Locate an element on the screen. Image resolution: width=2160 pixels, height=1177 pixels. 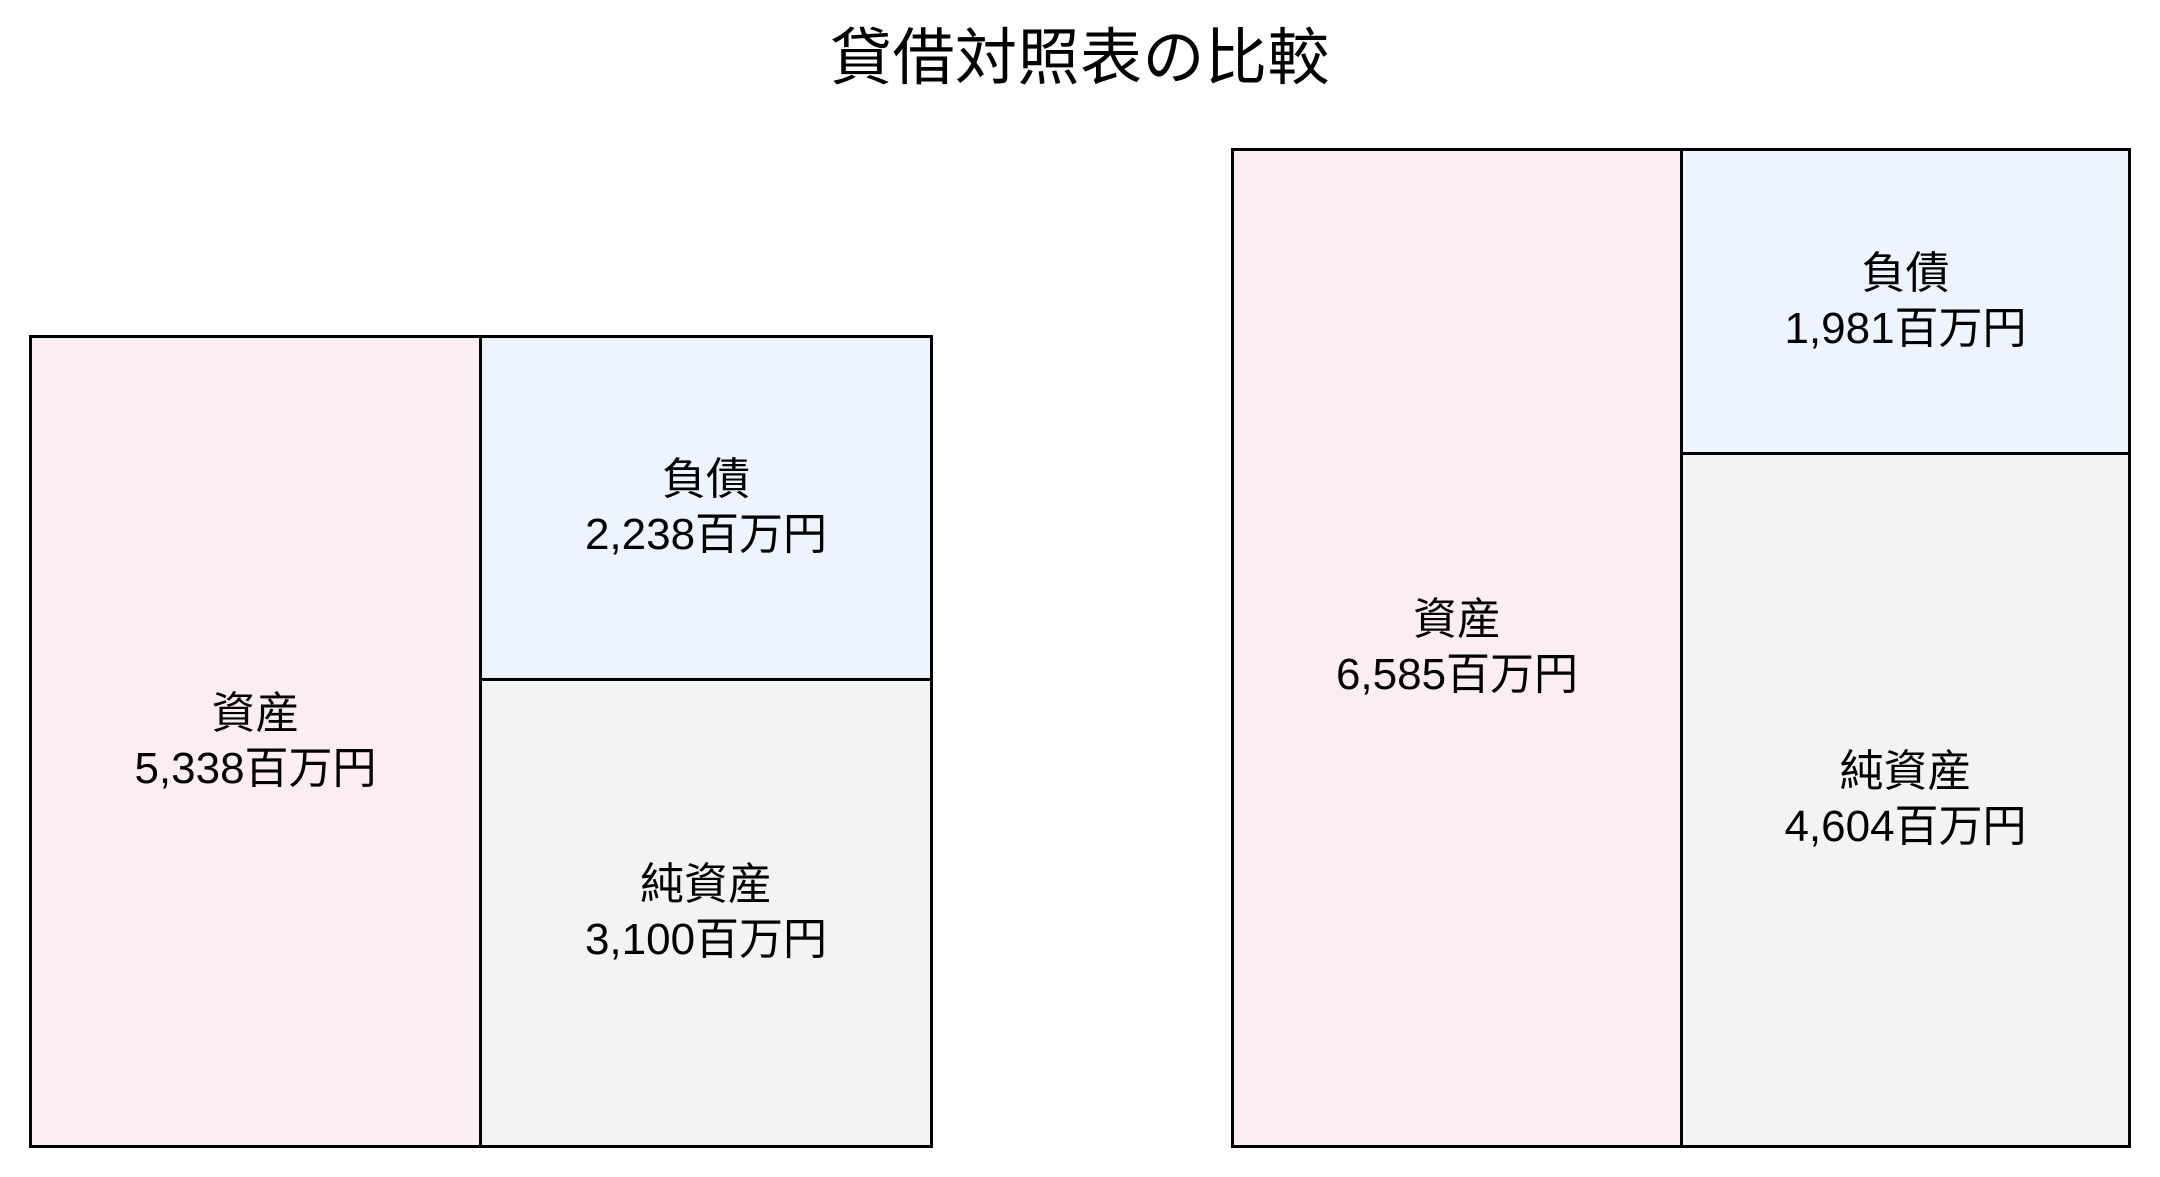
left-net-assets-box: 純資産 3,100百万円 is located at coordinates (706, 913).